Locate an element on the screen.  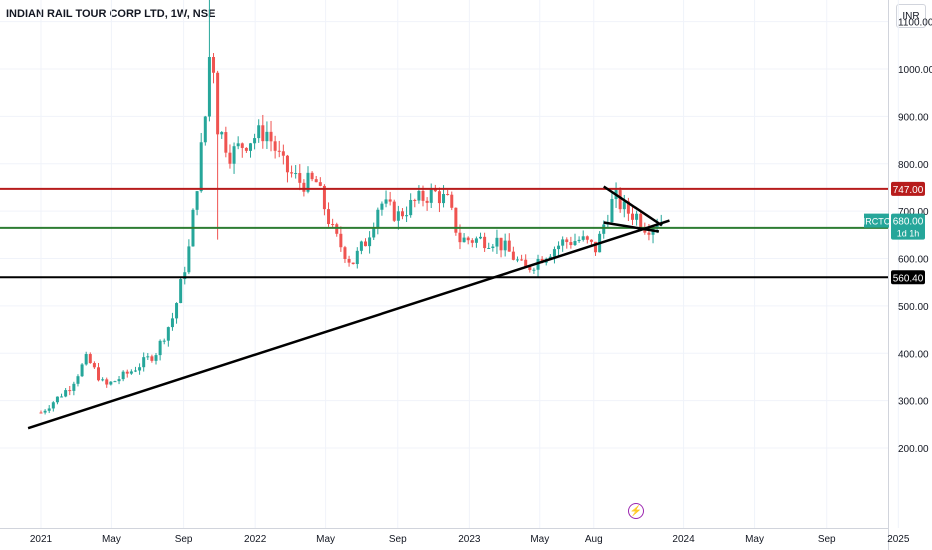
y-tick-label: 600.00 is located at coordinates (913, 260).